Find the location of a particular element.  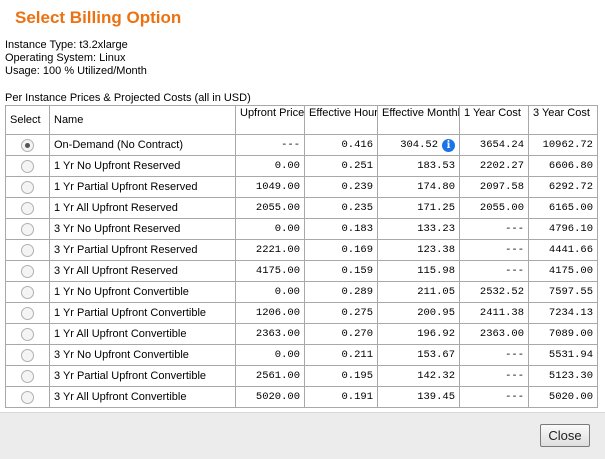

upfront-price-cell: 5020.00 is located at coordinates (270, 397).